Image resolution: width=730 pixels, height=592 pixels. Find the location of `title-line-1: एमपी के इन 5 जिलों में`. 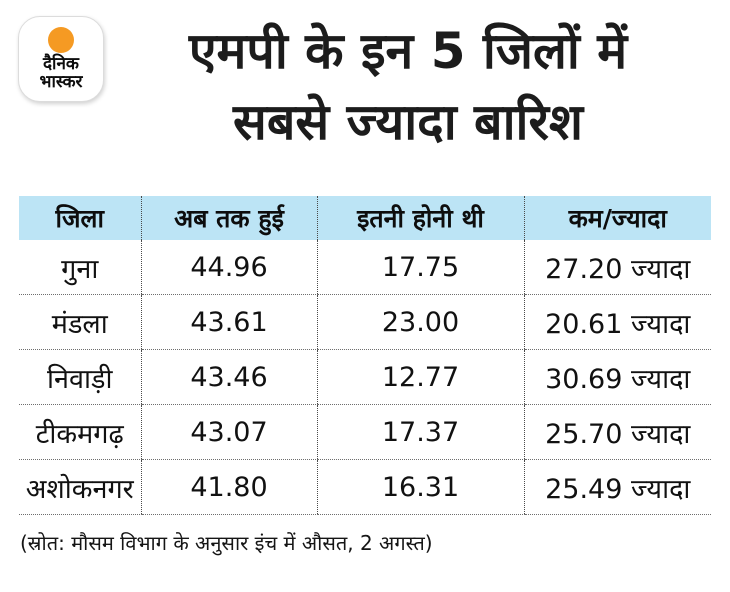

title-line-1: एमपी के इन 5 जिलों में is located at coordinates (408, 51).